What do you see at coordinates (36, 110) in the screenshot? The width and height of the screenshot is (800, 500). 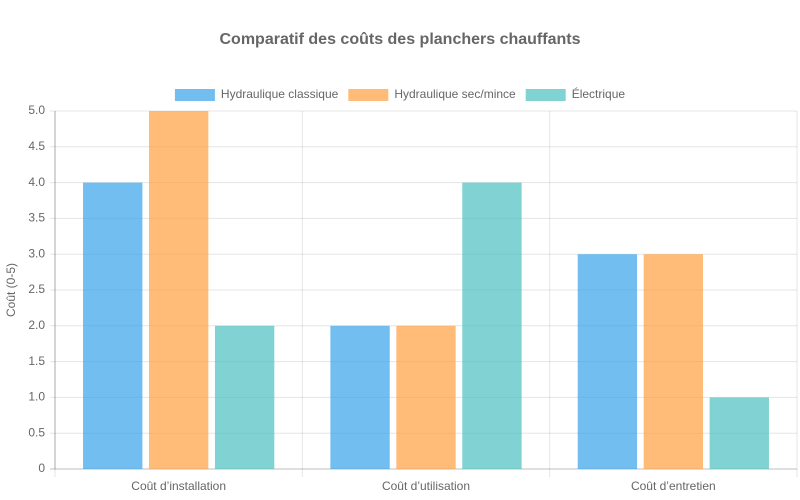 I see `y-tick-label: 5.0` at bounding box center [36, 110].